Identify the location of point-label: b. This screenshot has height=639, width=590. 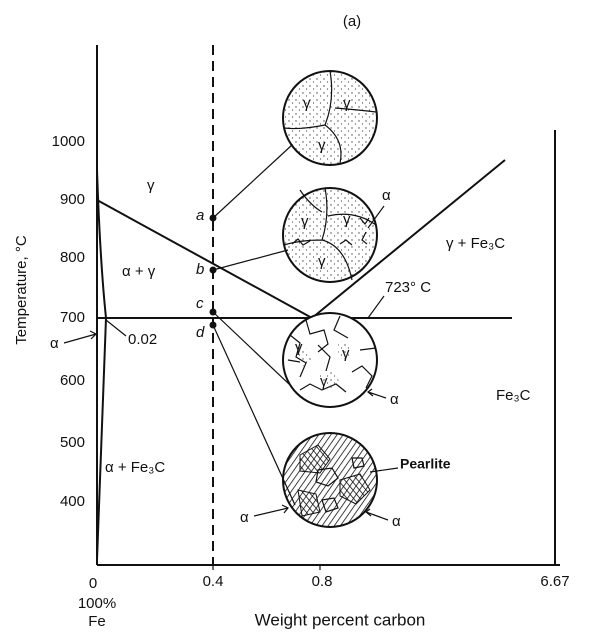
(200, 269).